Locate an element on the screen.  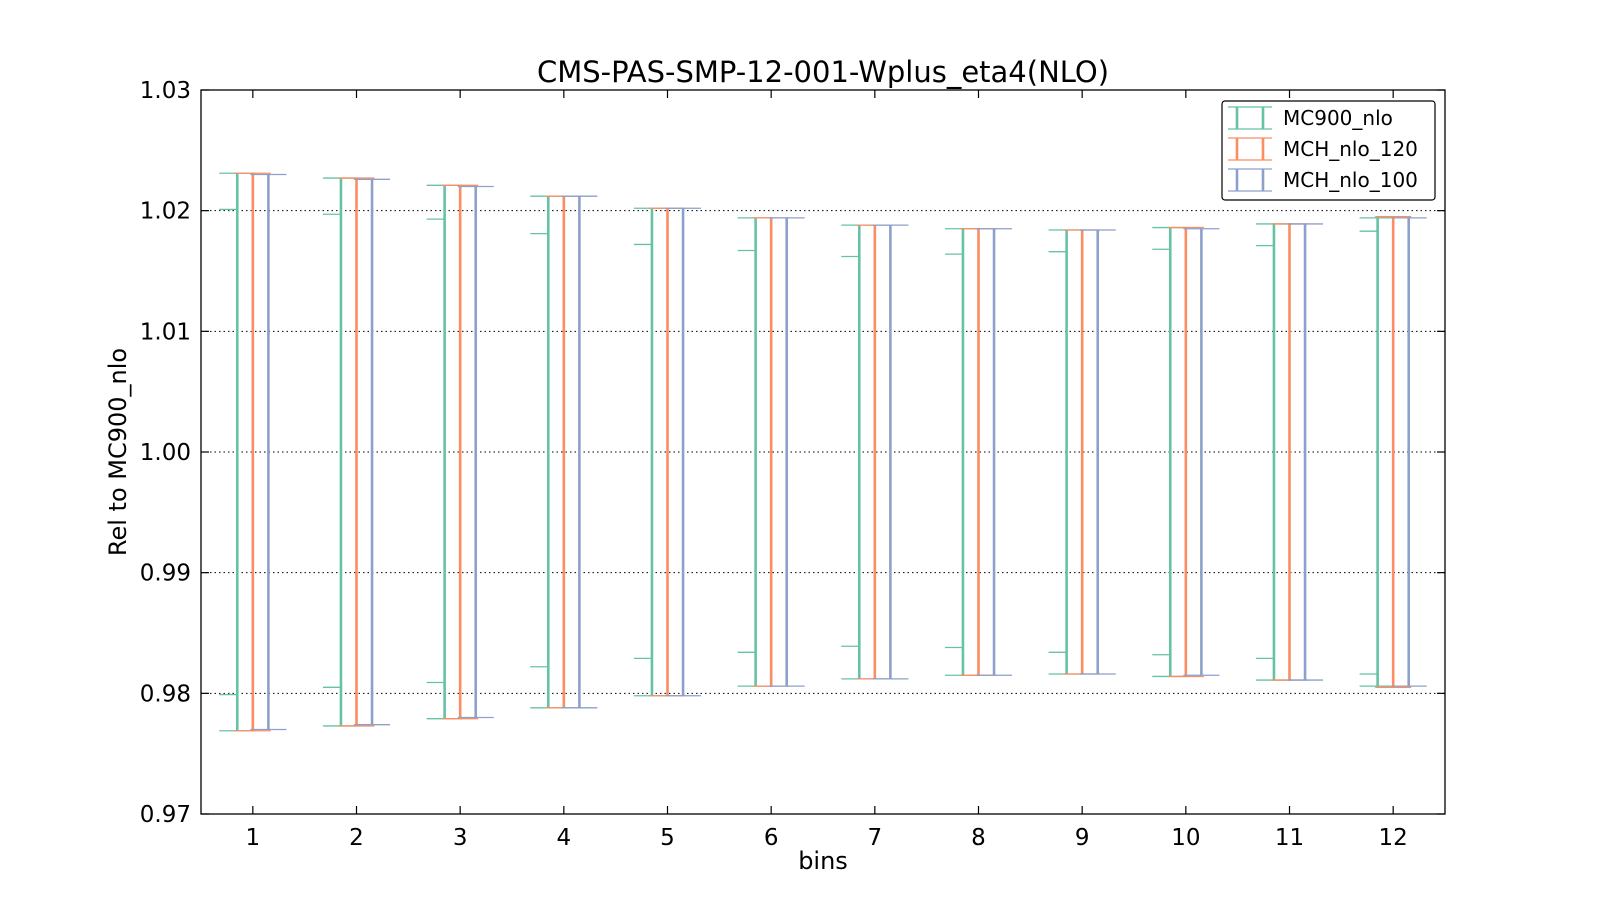
x-axis-title: bins is located at coordinates (823, 861).